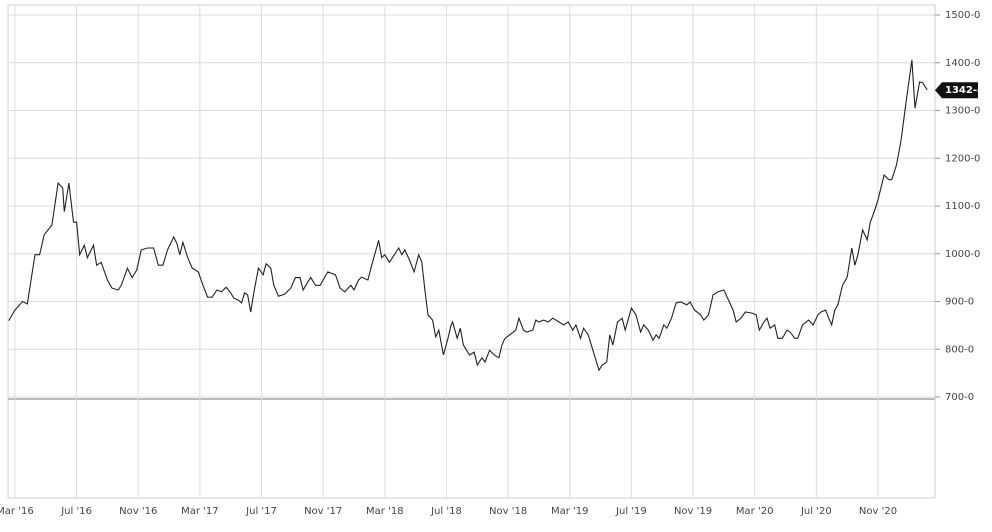 Image resolution: width=992 pixels, height=532 pixels. I want to click on y-tick-label: 1400-0, so click(962, 63).